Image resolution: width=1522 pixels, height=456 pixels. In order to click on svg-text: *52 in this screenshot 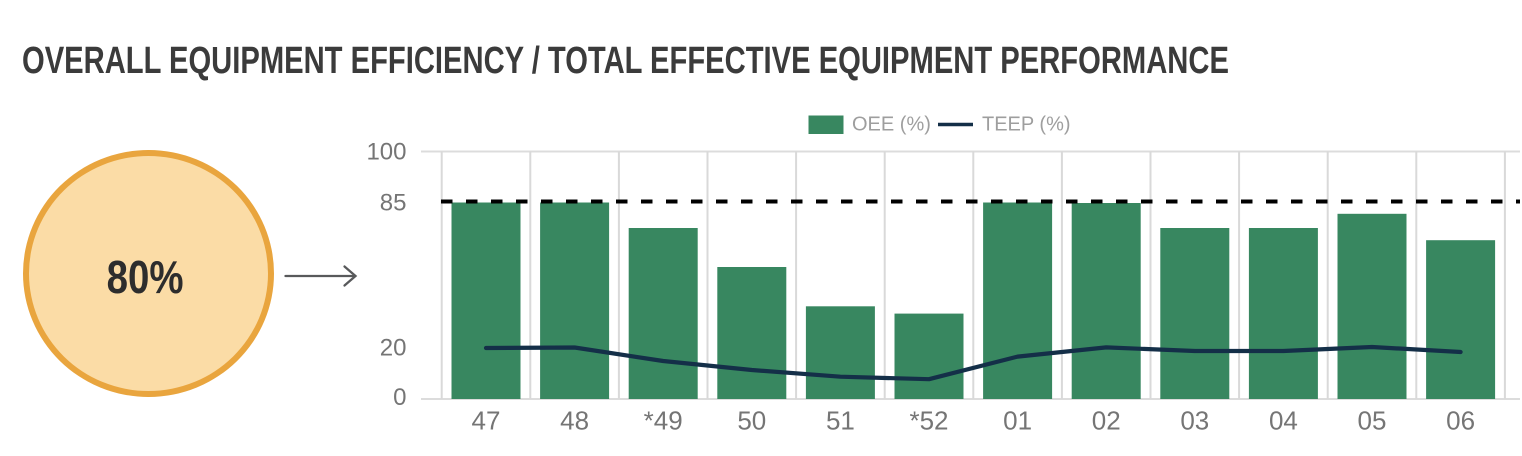, I will do `click(928, 421)`.